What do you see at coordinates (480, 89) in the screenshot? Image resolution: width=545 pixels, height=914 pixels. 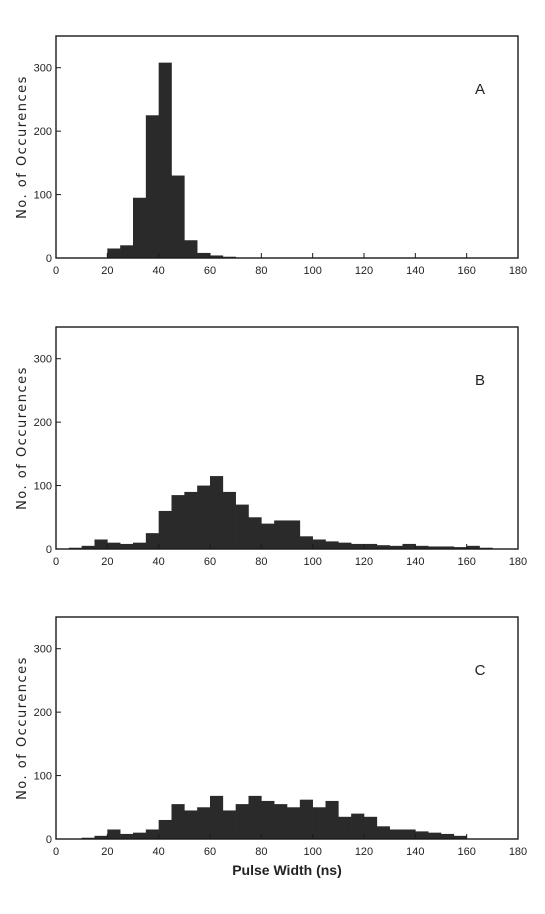 I see `panel-label: A` at bounding box center [480, 89].